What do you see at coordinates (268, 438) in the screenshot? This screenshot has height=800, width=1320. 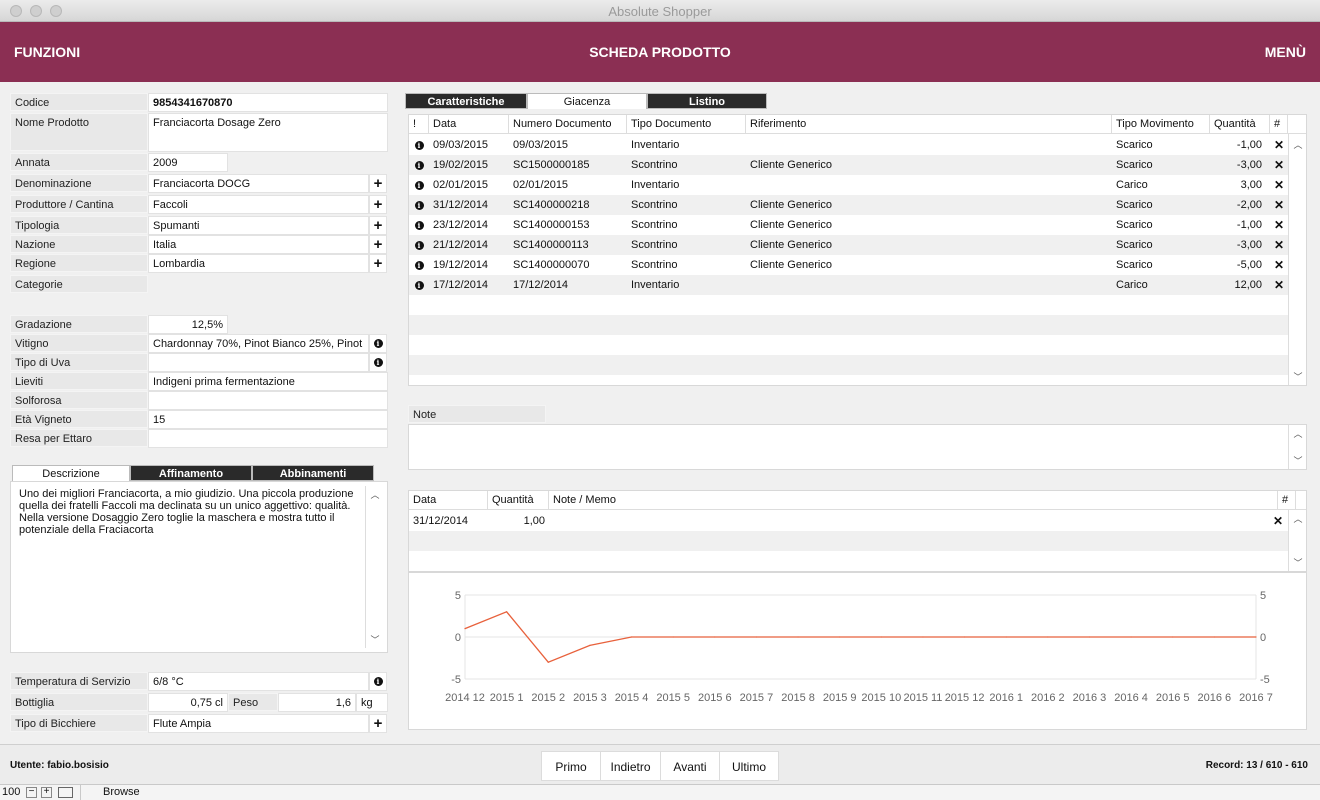 I see `resa-ettaro-field` at bounding box center [268, 438].